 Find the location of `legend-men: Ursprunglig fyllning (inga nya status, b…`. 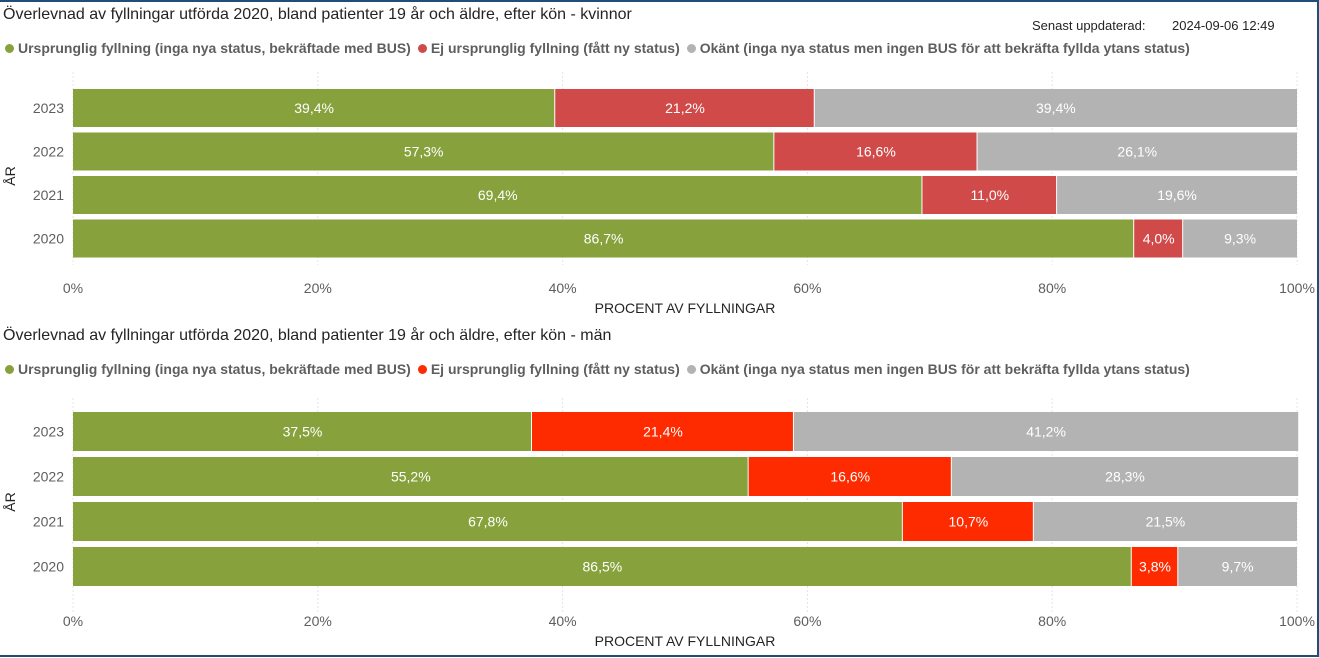

legend-men: Ursprunglig fyllning (inga nya status, b… is located at coordinates (601, 369).